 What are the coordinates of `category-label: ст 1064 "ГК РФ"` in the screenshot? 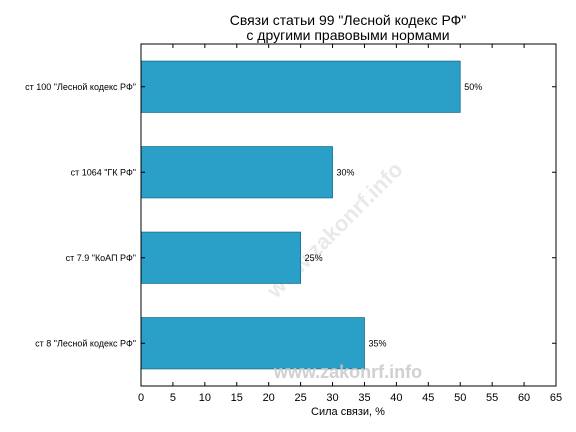 It's located at (103, 172).